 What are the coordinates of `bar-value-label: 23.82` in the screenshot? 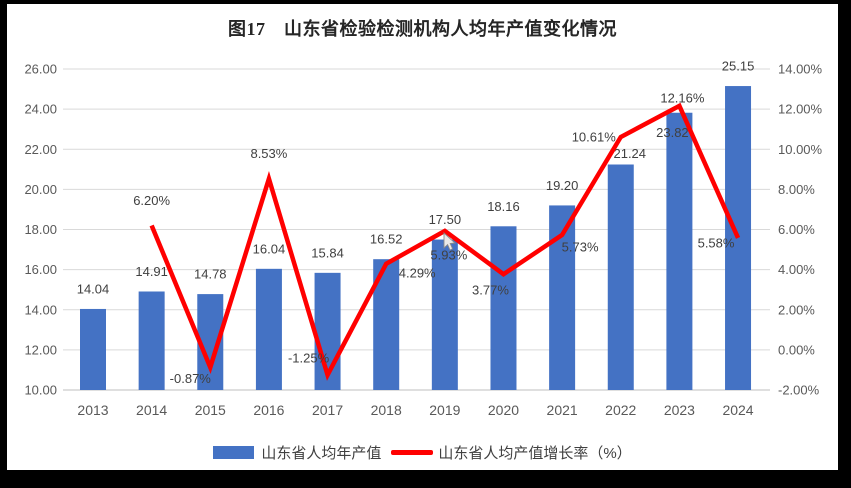 It's located at (672, 132).